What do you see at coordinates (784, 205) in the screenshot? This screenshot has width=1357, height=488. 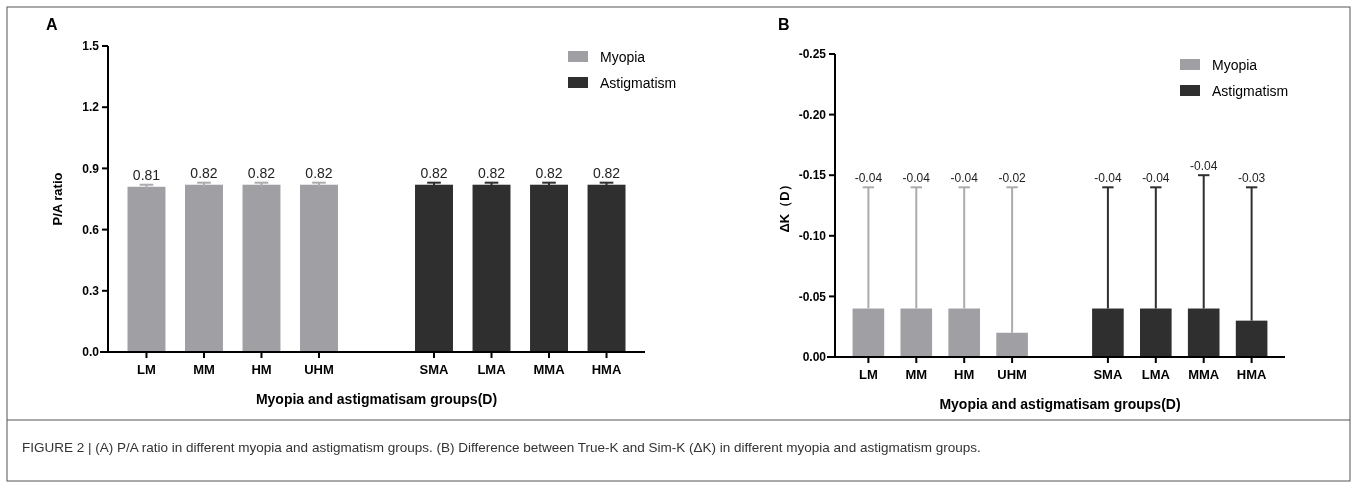 I see `y-axis-title: ΔK（D）` at bounding box center [784, 205].